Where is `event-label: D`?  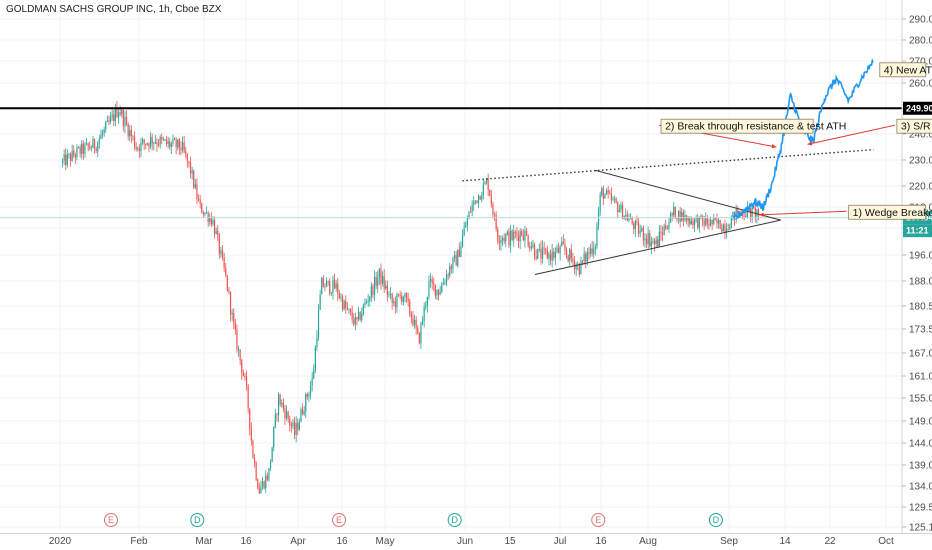 event-label: D is located at coordinates (454, 520).